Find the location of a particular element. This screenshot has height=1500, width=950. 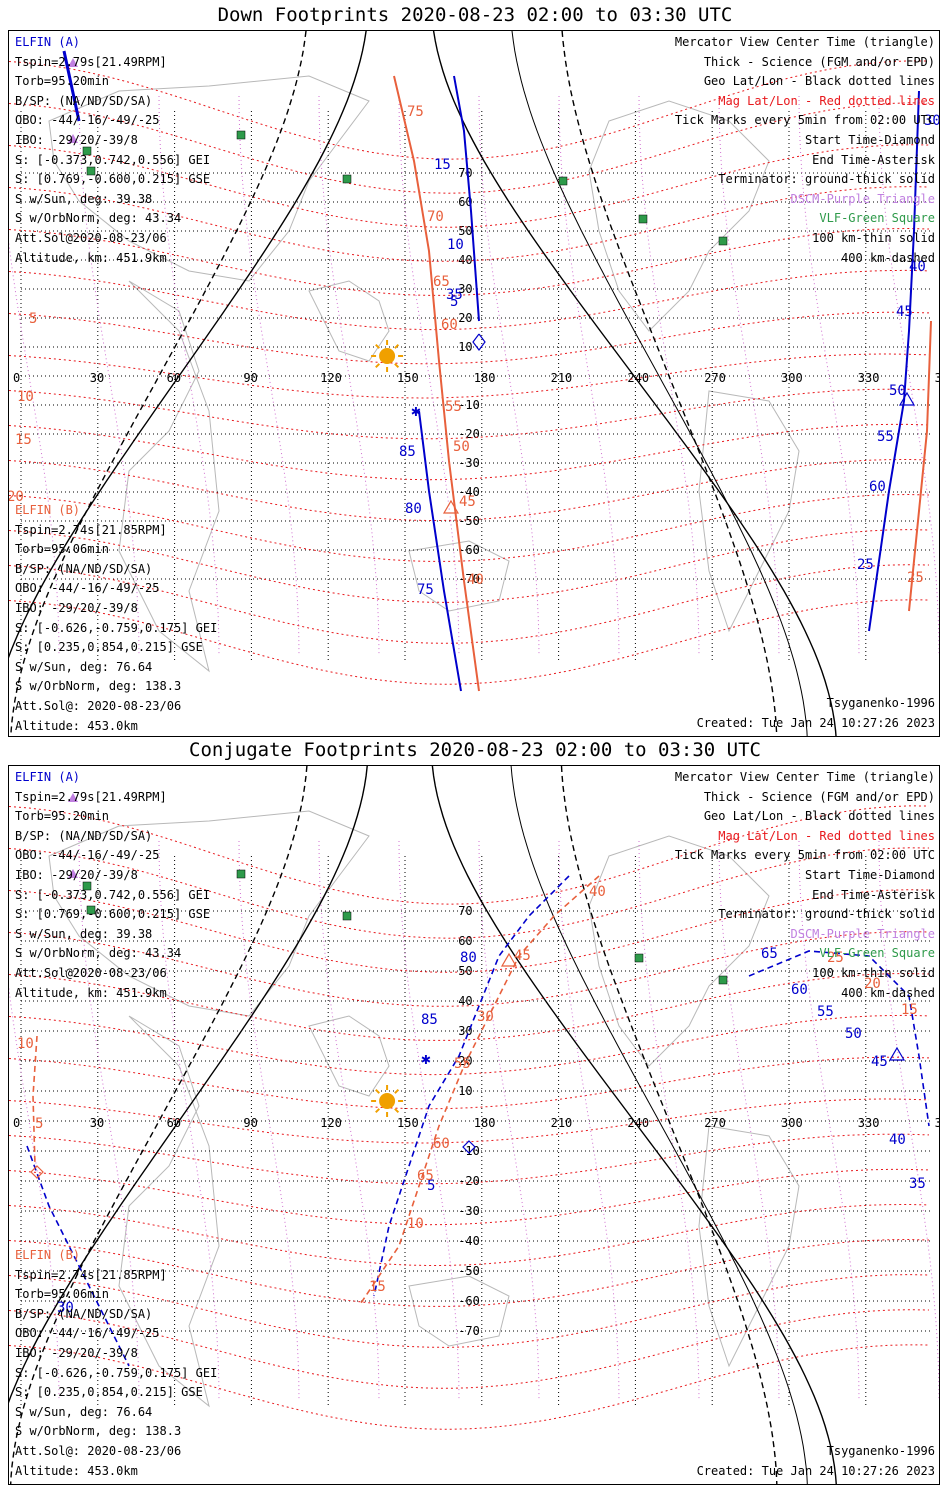

elfin-b-tick-label: 85 is located at coordinates (407, 452).